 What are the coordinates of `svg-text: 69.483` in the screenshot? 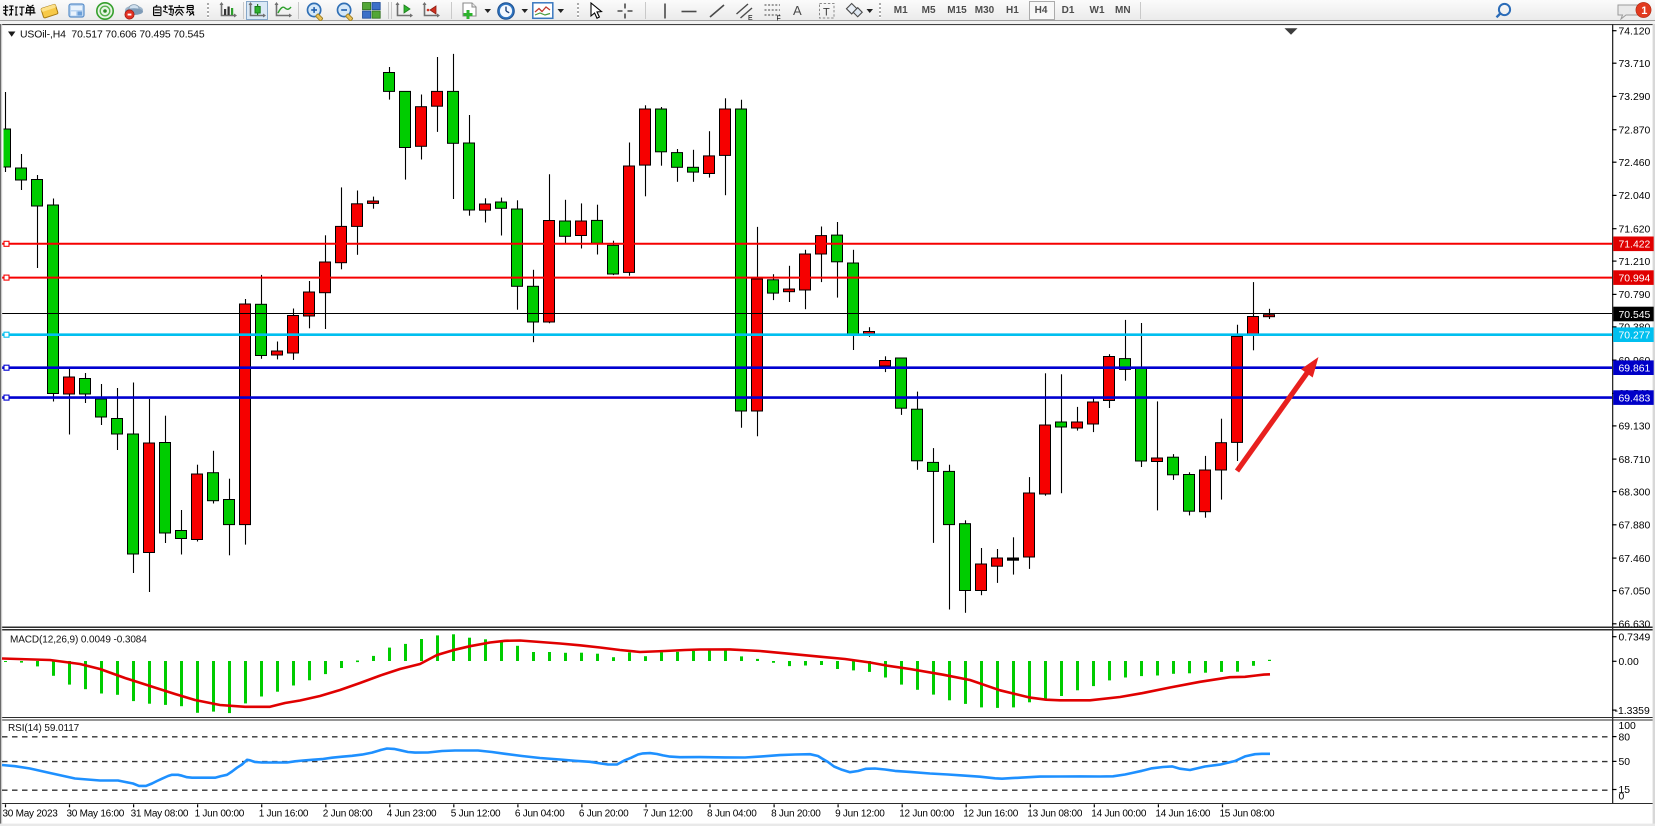 It's located at (1635, 398).